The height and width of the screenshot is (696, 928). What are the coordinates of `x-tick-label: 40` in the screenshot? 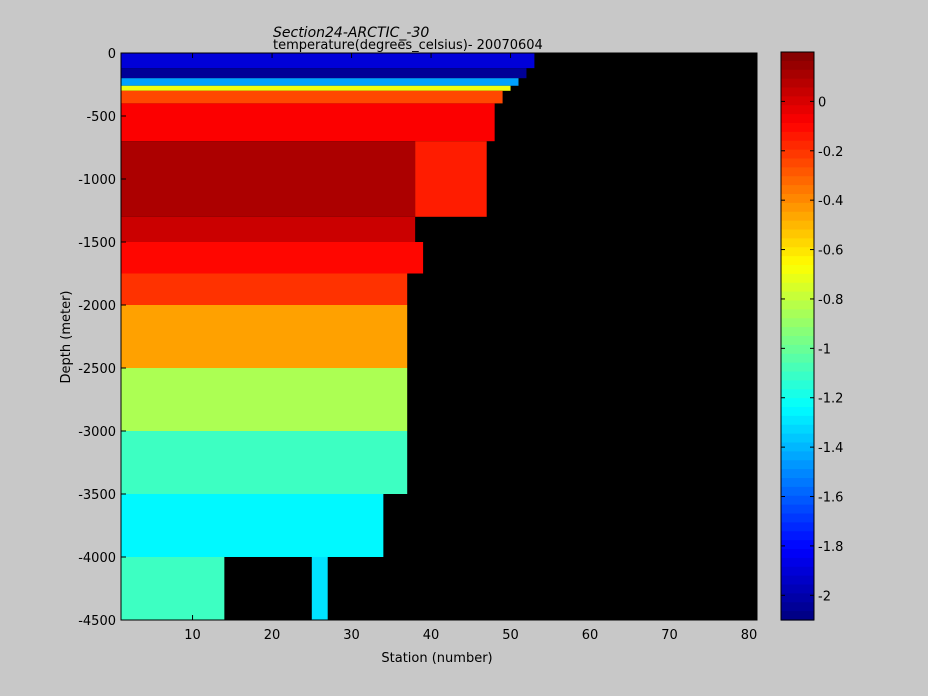 It's located at (431, 635).